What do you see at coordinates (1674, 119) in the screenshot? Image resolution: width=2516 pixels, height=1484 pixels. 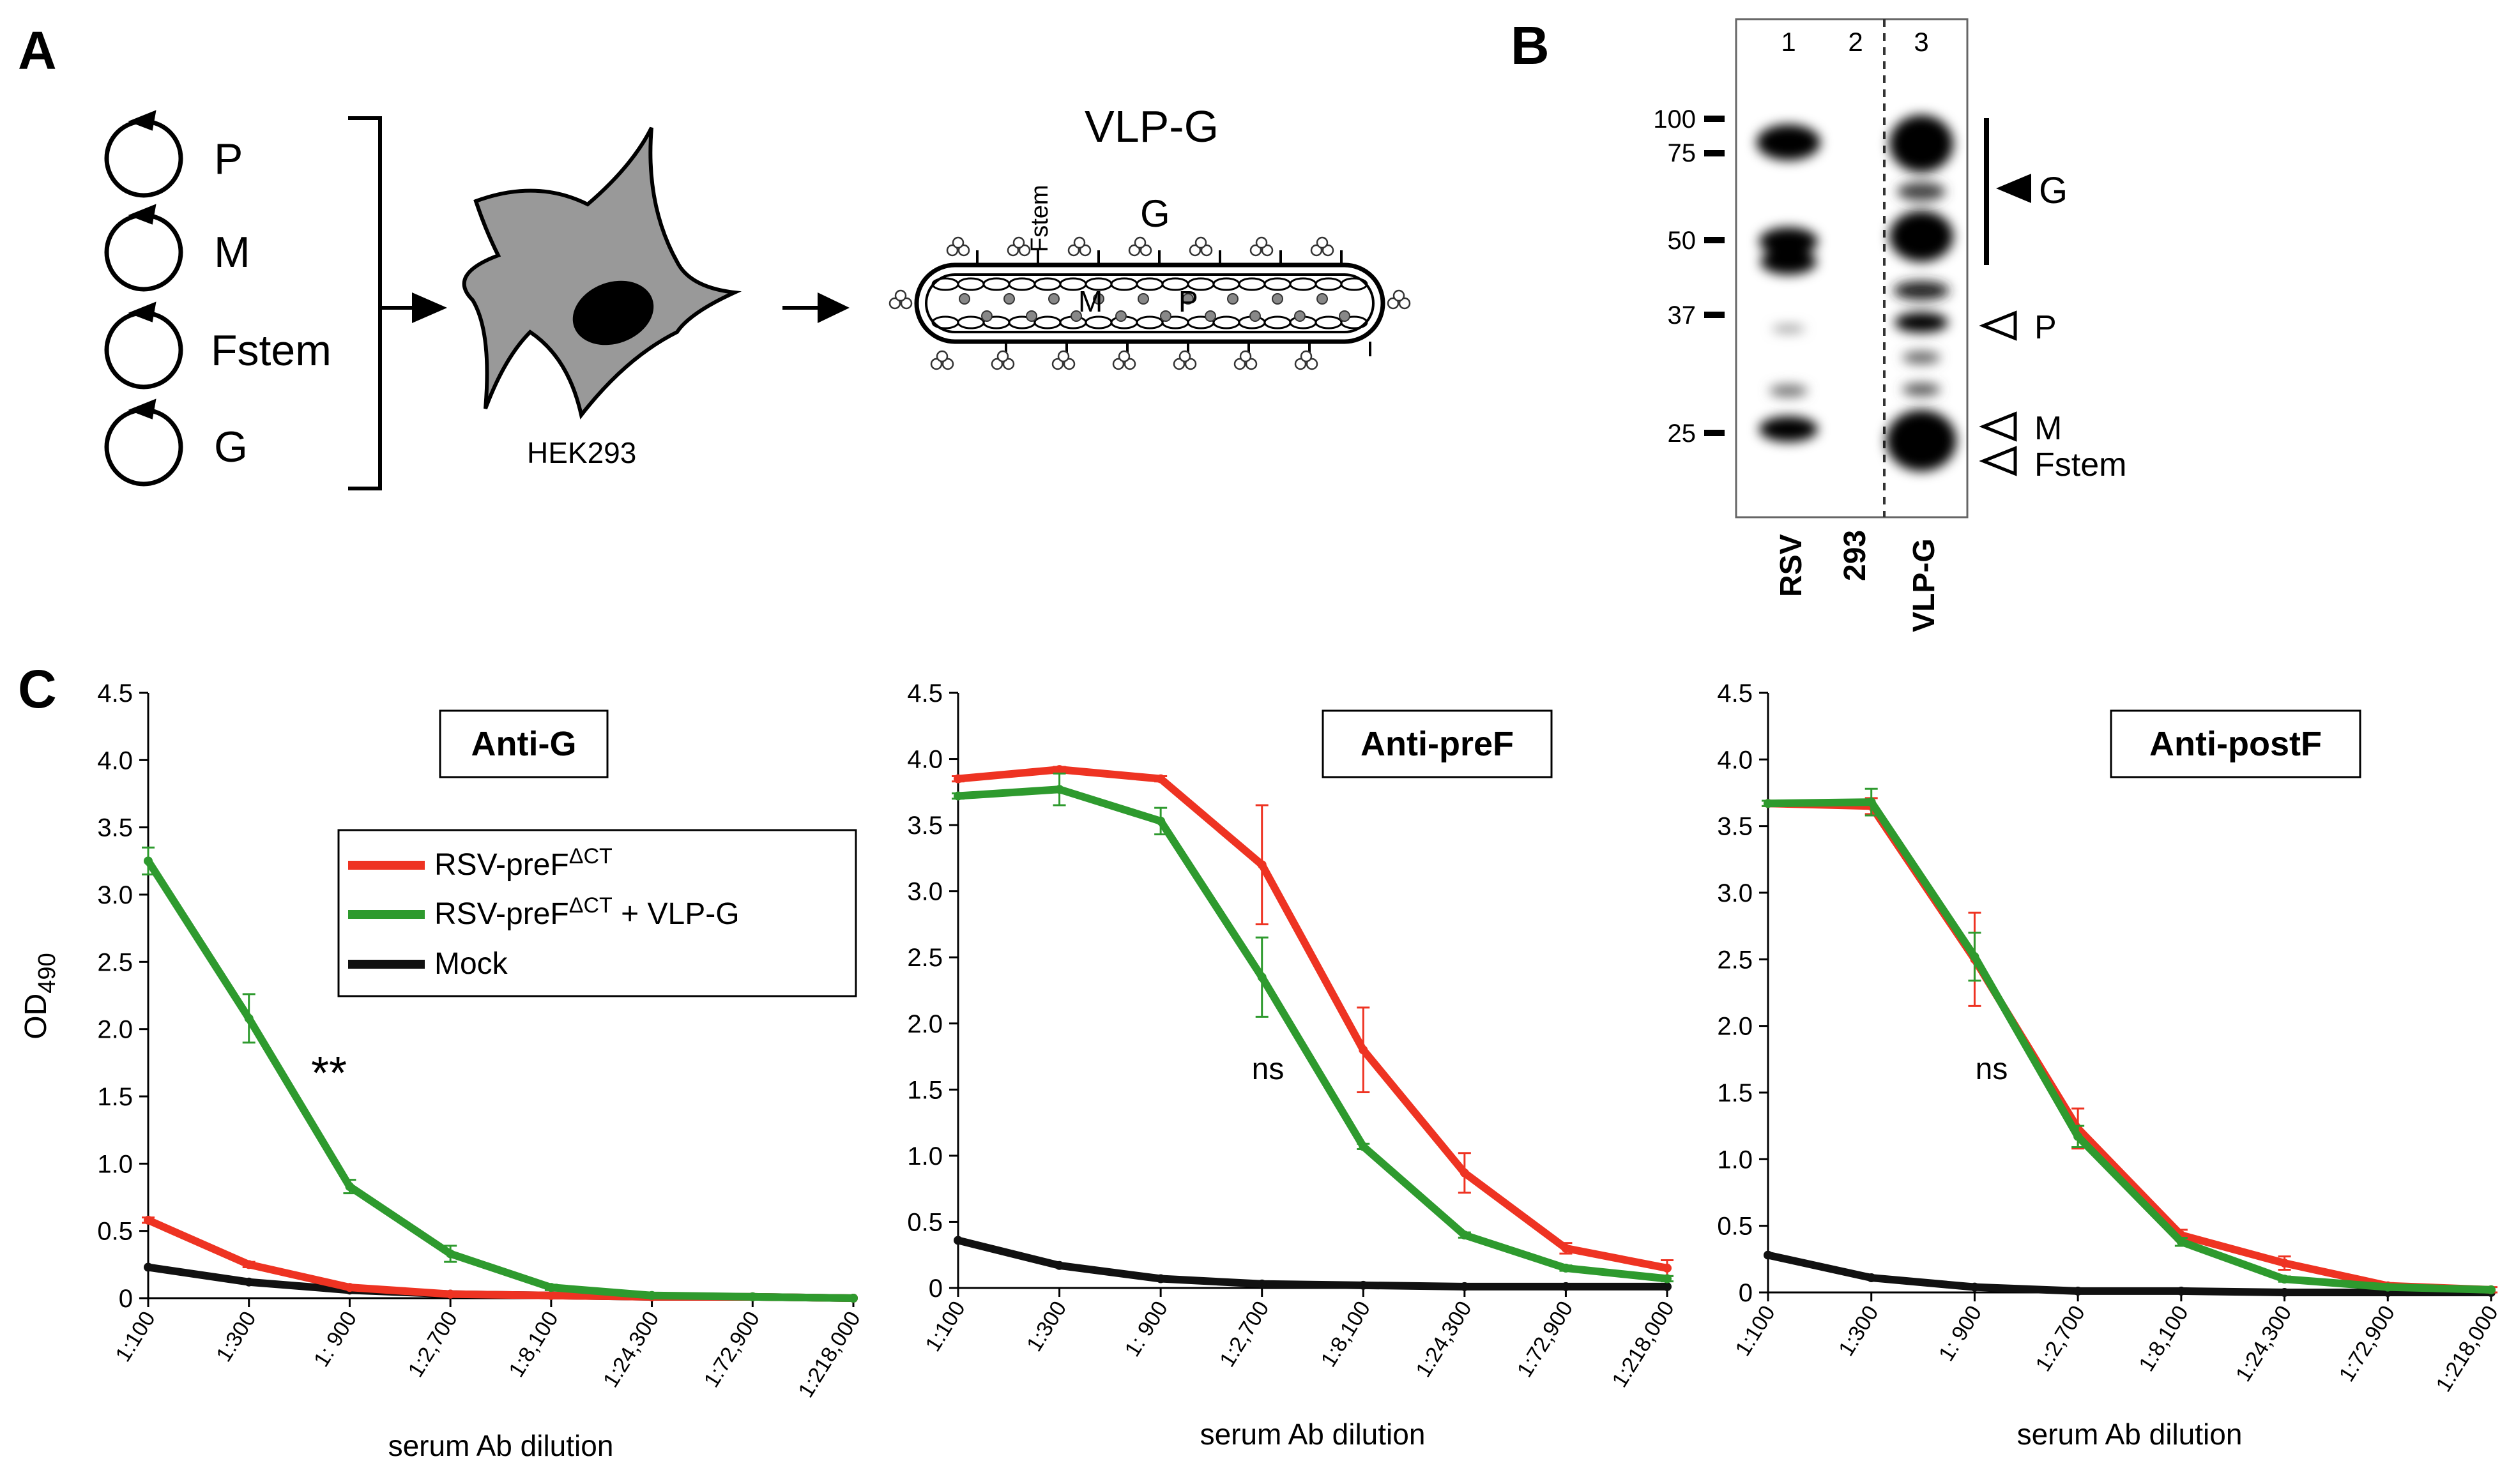 I see `marker-100: 100` at bounding box center [1674, 119].